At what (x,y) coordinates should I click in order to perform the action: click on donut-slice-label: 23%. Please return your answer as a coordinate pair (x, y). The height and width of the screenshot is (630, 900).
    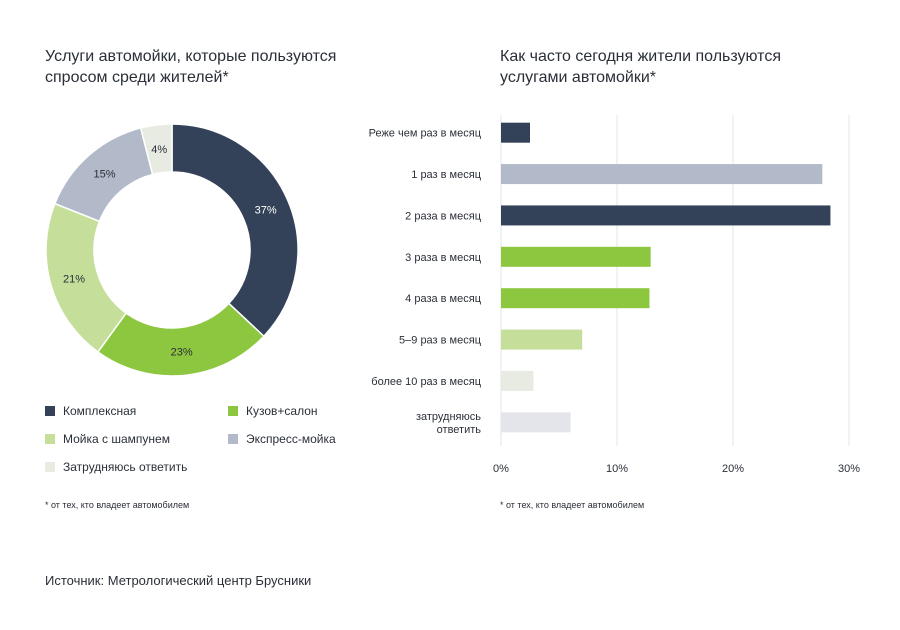
    Looking at the image, I should click on (182, 353).